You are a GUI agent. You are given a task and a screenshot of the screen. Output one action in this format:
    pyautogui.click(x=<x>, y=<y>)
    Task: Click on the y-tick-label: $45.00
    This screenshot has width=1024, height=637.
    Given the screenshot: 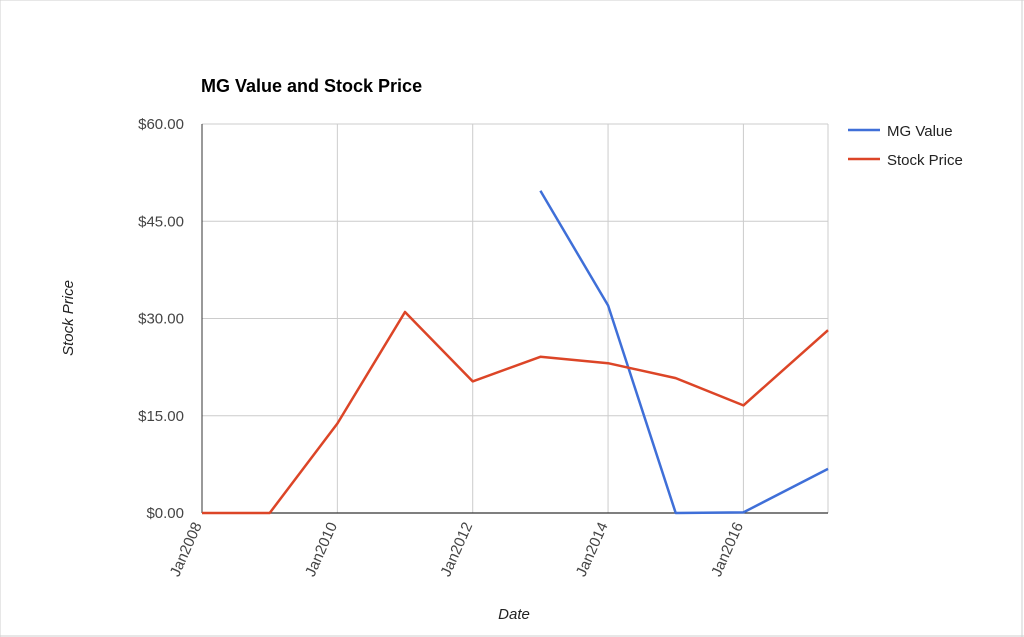 What is the action you would take?
    pyautogui.click(x=161, y=221)
    